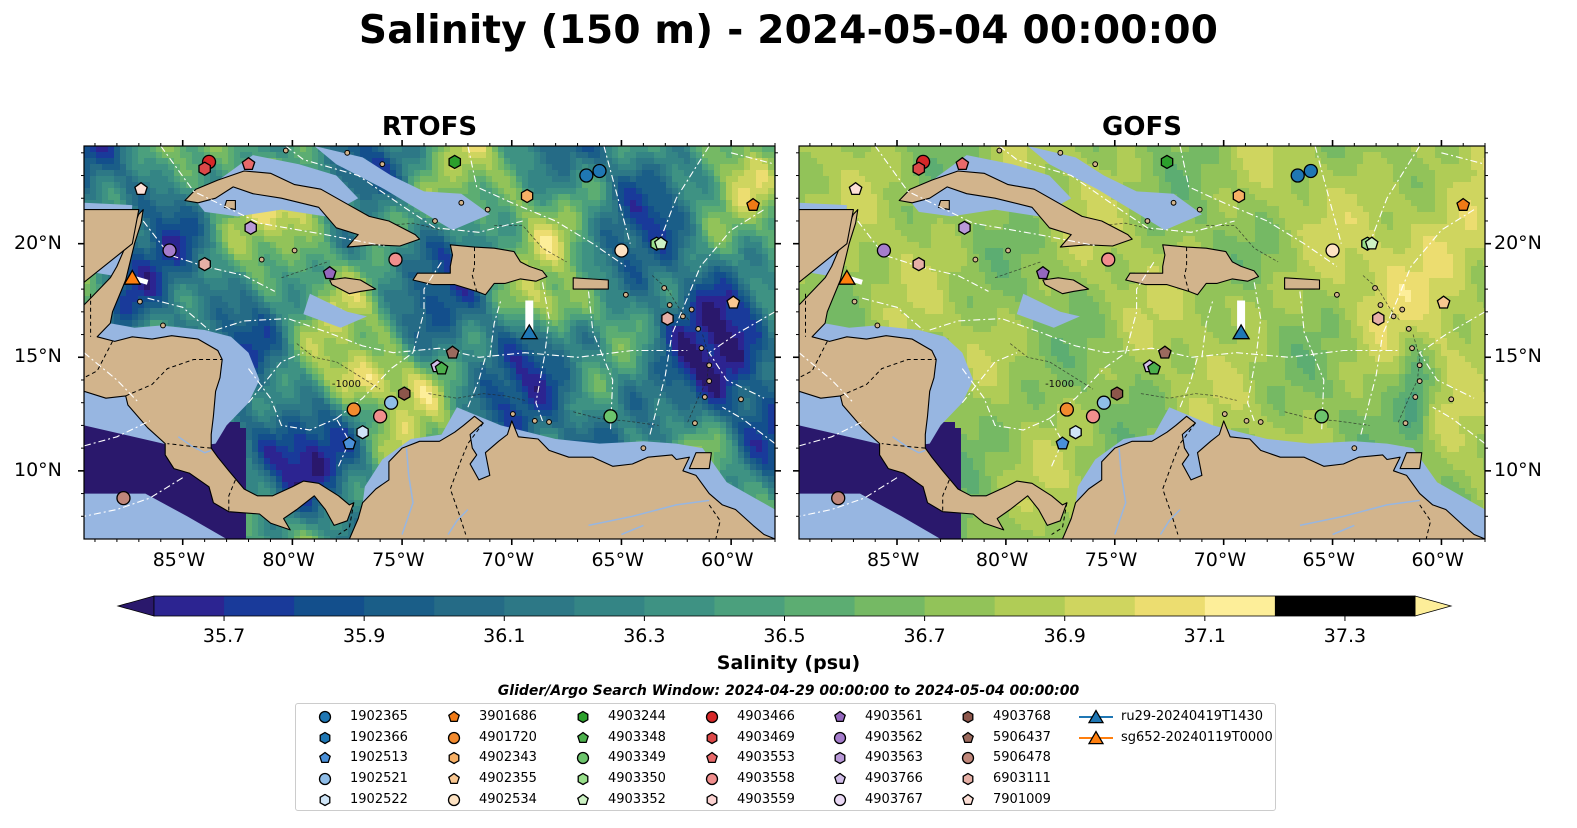 The width and height of the screenshot is (1577, 828). Describe the element at coordinates (1310, 606) in the screenshot. I see `colorbar-segment` at that location.